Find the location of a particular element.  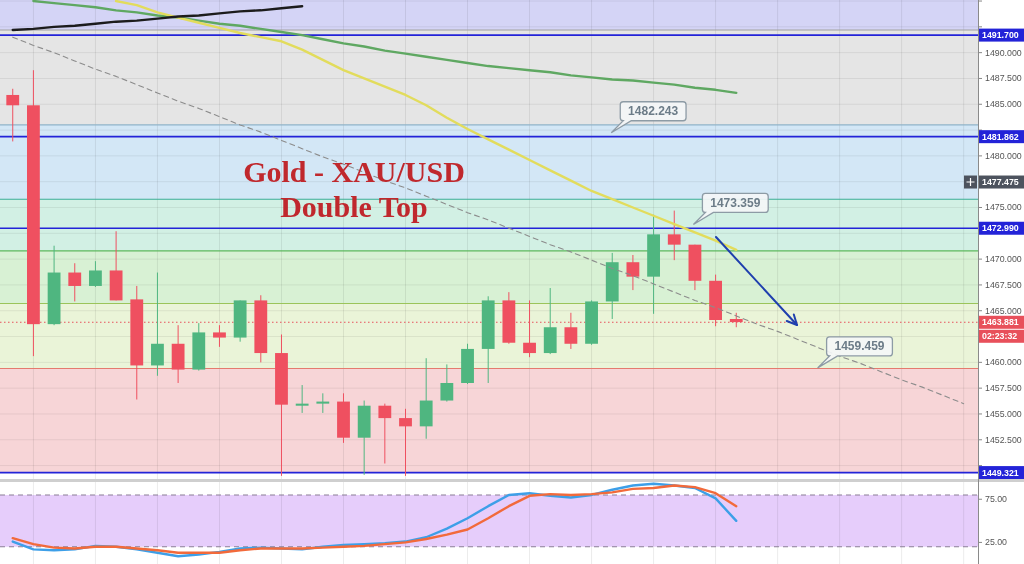

text: 1477.475 is located at coordinates (1000, 182).